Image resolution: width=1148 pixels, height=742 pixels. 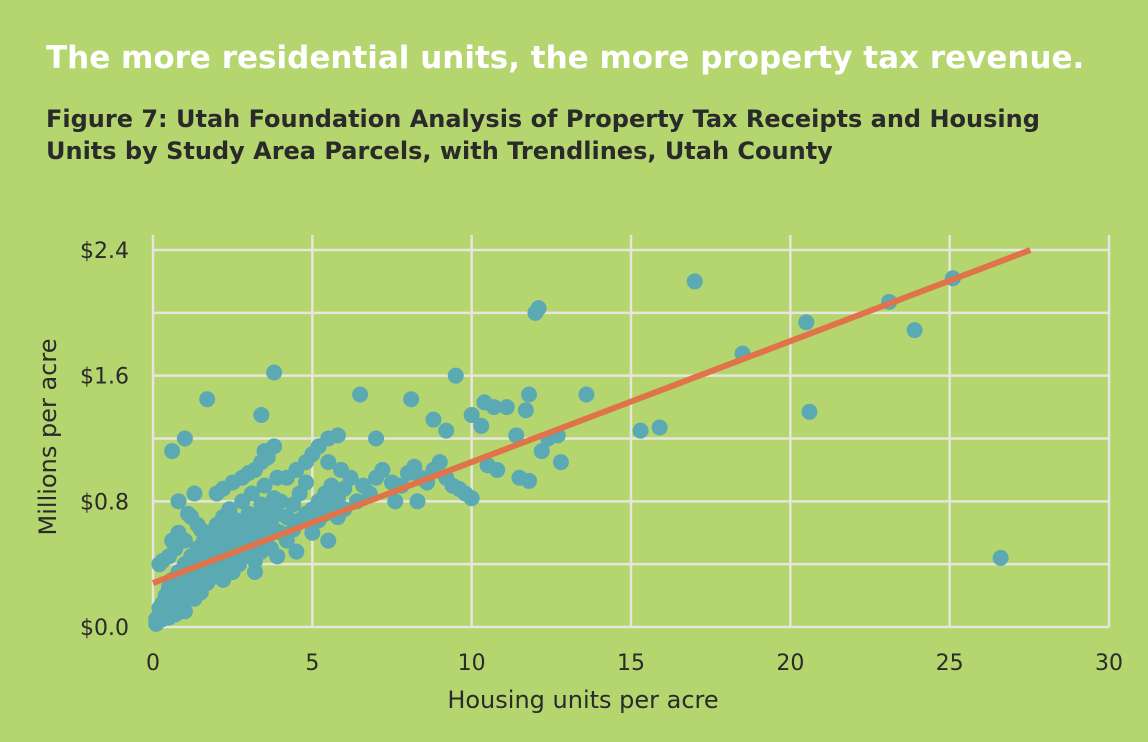 I want to click on x-axis-ticks: 0 5 10 15 20 25 30, so click(x=634, y=663).